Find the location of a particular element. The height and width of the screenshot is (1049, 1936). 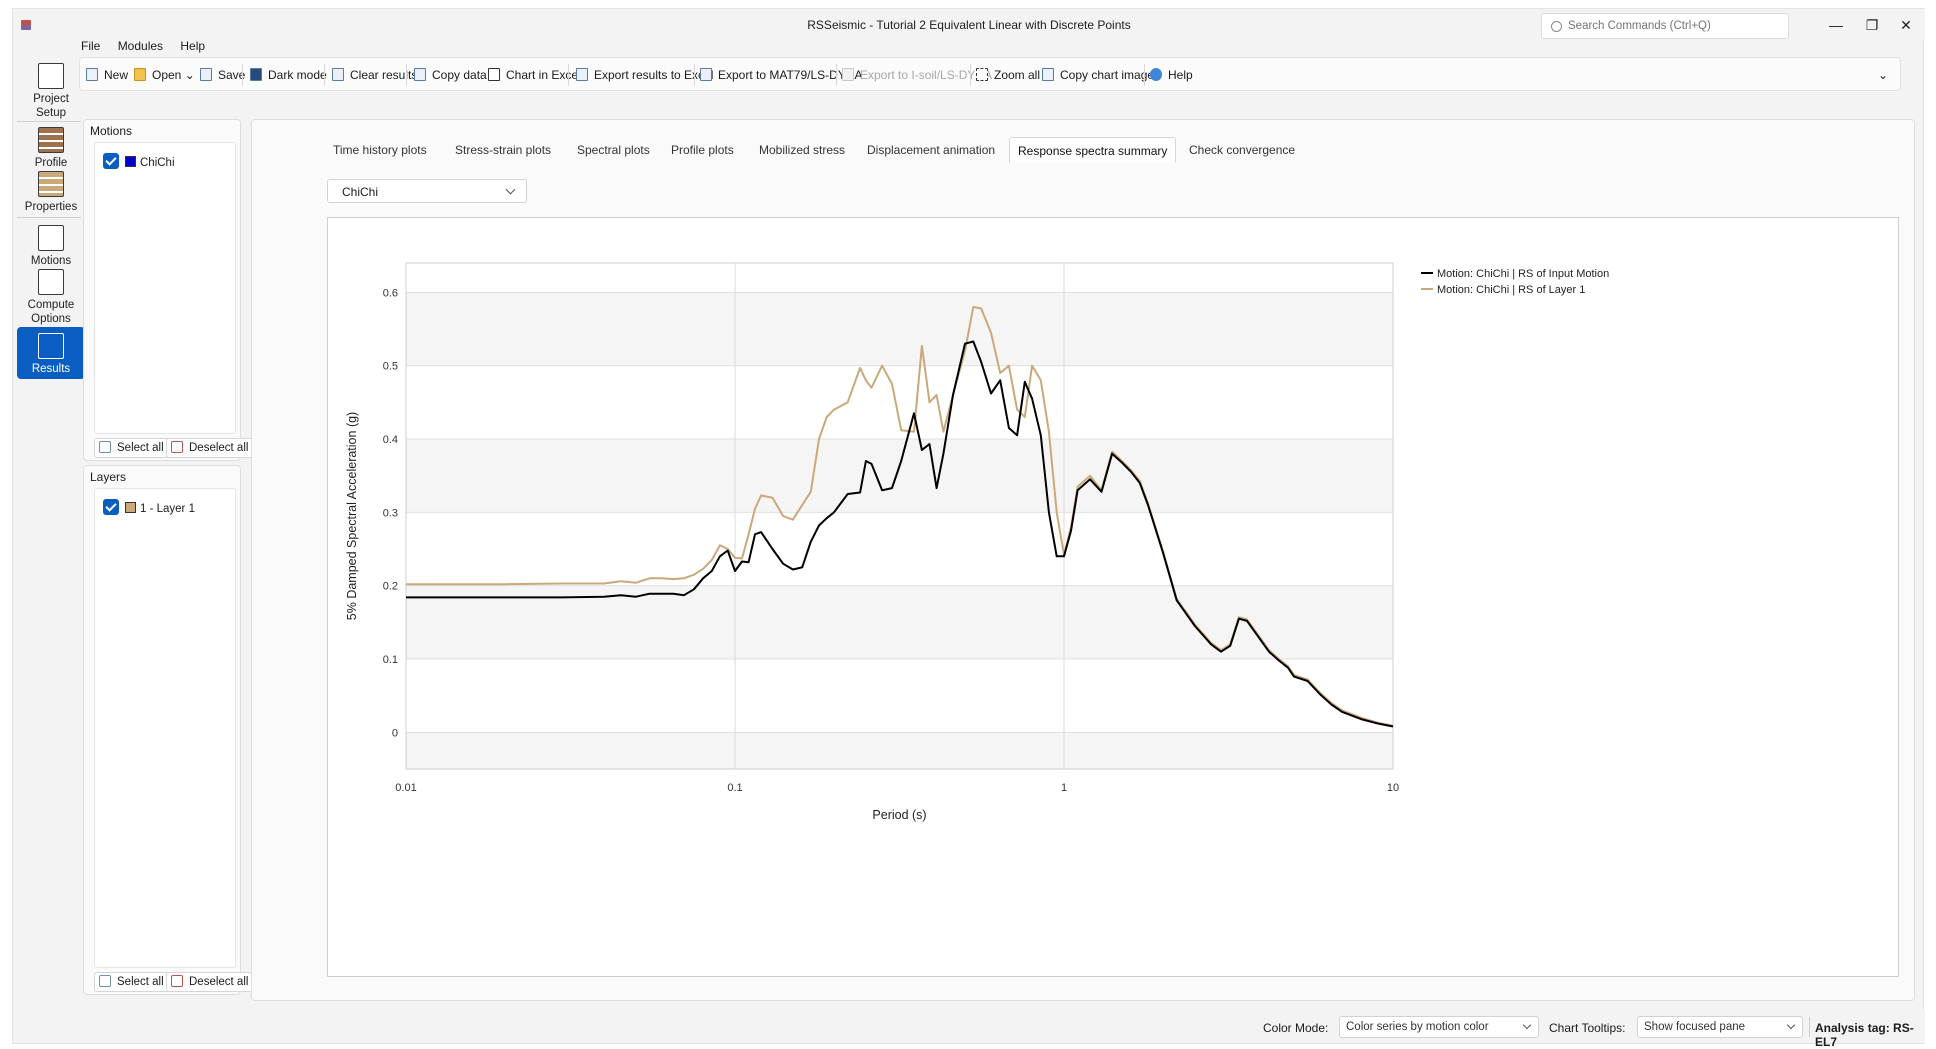

copy-data-button: Copy data is located at coordinates (450, 75).